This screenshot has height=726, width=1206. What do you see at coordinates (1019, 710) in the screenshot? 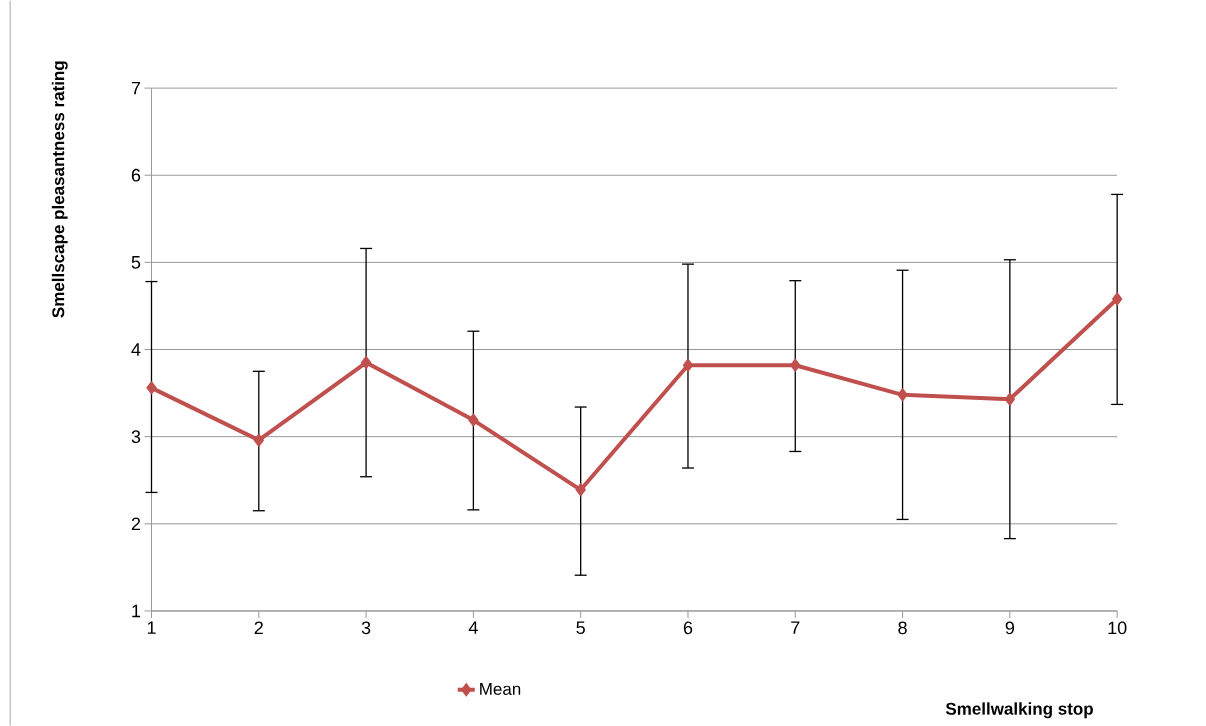
I see `x-axis-title: Smellwalking stop` at bounding box center [1019, 710].